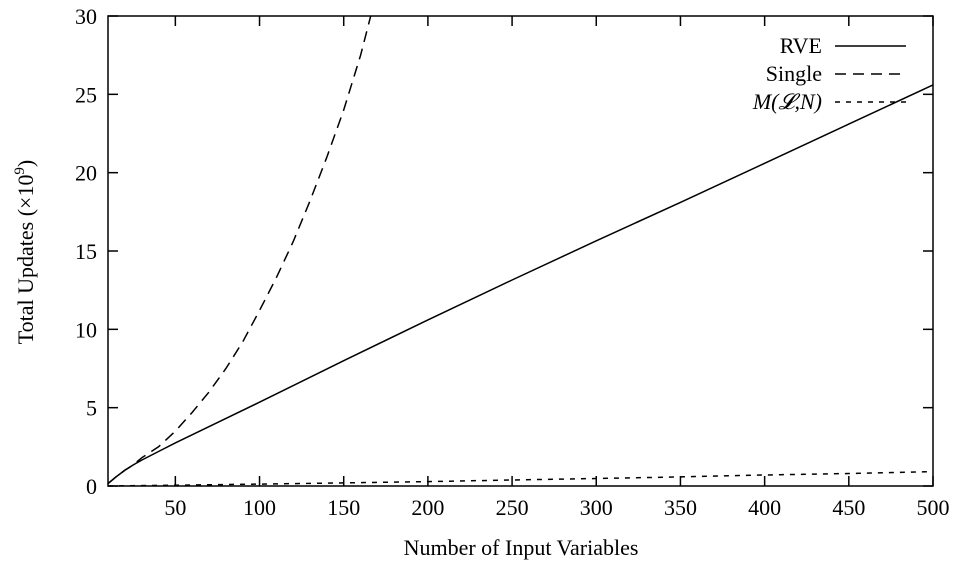 This screenshot has width=959, height=566. I want to click on legend-label-2: M(𝓛,N), so click(787, 101).